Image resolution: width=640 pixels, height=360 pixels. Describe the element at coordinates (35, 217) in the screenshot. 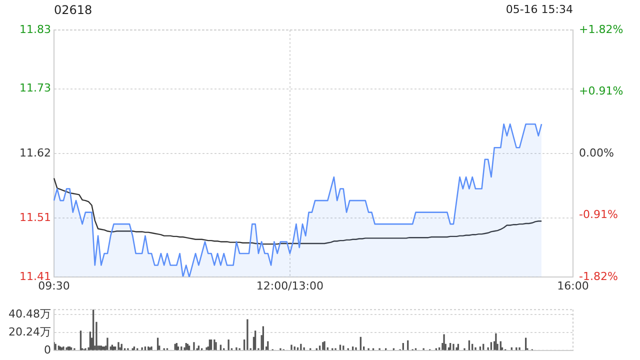

I see `y-tick-label: 11.51` at that location.